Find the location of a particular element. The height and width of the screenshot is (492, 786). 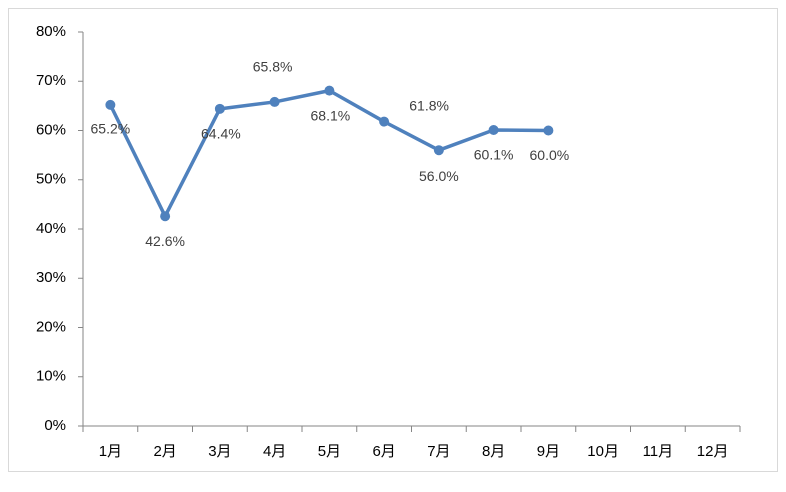

data-label: 68.1% is located at coordinates (331, 115).